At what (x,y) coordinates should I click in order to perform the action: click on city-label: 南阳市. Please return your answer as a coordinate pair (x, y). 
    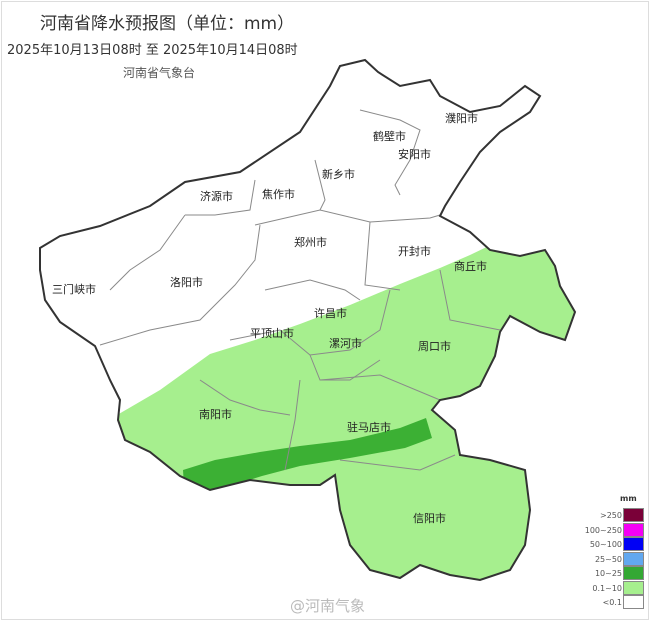
    Looking at the image, I should click on (215, 414).